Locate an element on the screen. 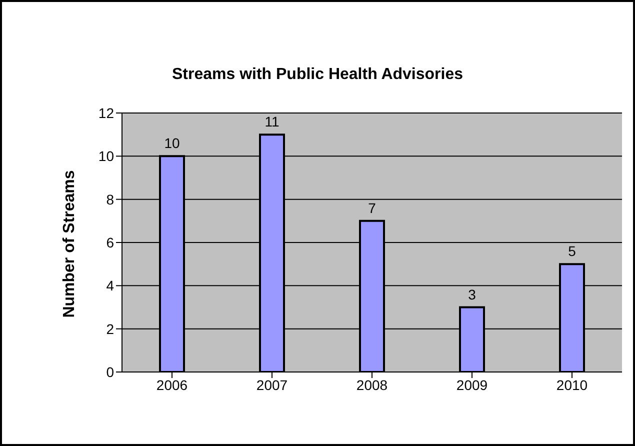 The height and width of the screenshot is (446, 635). x-tick-label: 2008 is located at coordinates (372, 384).